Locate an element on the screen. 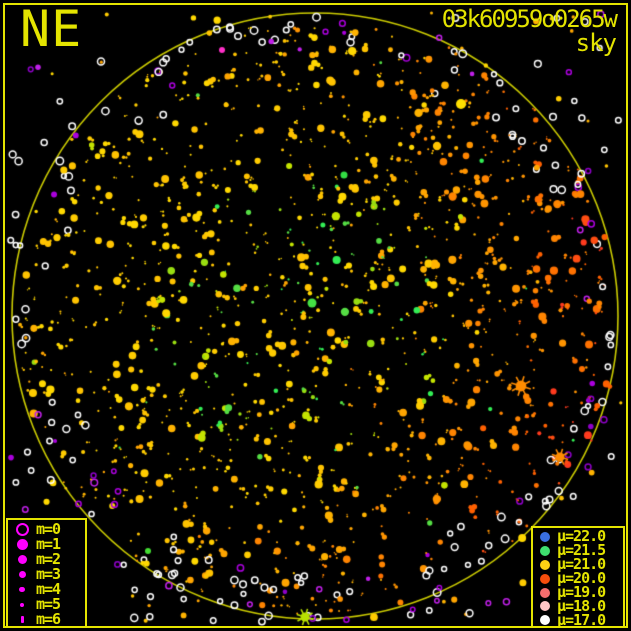  m-legend-label: m=3 is located at coordinates (48, 574).